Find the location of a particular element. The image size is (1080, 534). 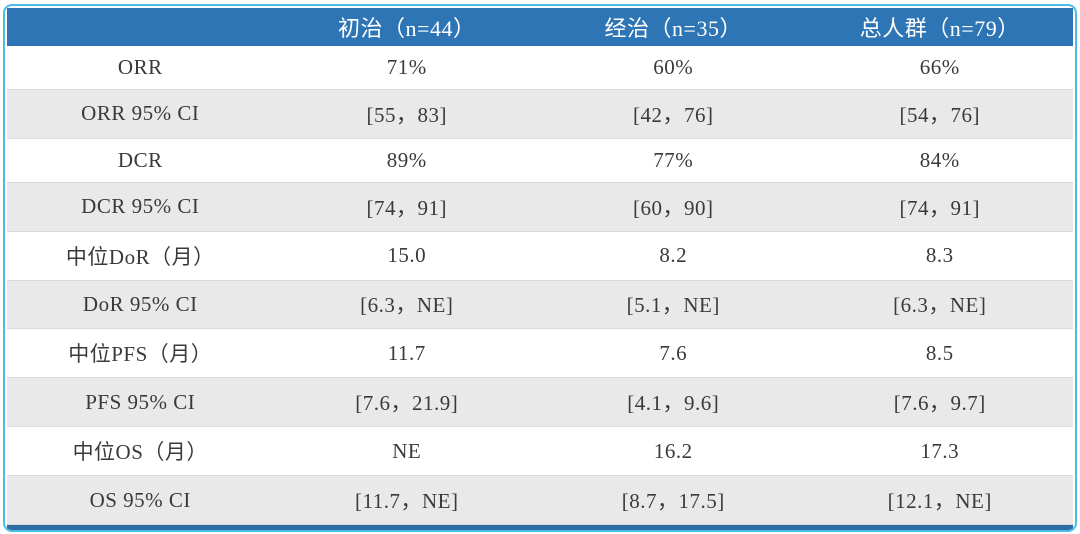

row-label: DoR 95% CI is located at coordinates (140, 303).